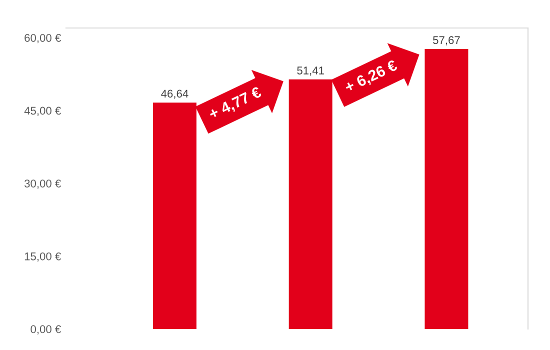 This screenshot has width=550, height=350. I want to click on y-tick-label: 0,00 €, so click(45, 329).